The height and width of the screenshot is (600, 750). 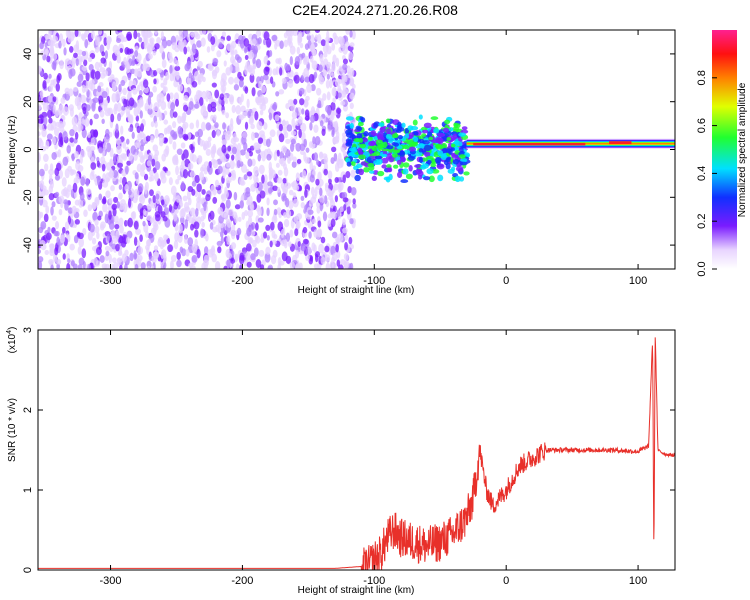 I want to click on chart-title: C2E4.2024.271.20.26.R08, so click(x=375, y=10).